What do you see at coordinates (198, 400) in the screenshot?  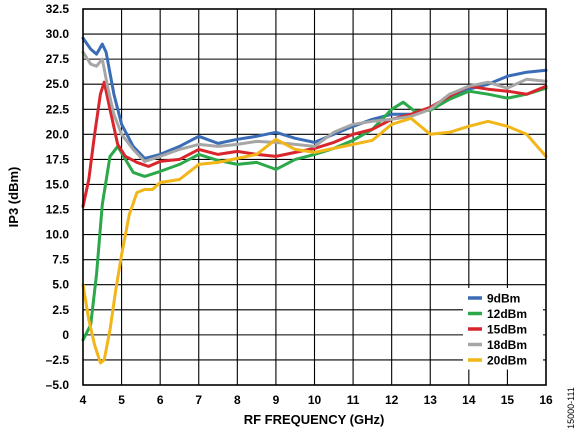 I see `x-tick-label: 7` at bounding box center [198, 400].